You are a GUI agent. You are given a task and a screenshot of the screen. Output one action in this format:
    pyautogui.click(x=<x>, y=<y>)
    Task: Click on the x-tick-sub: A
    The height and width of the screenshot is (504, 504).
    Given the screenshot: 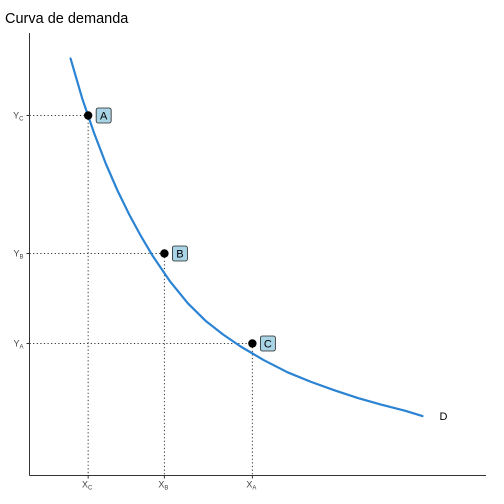 What is the action you would take?
    pyautogui.click(x=254, y=489)
    